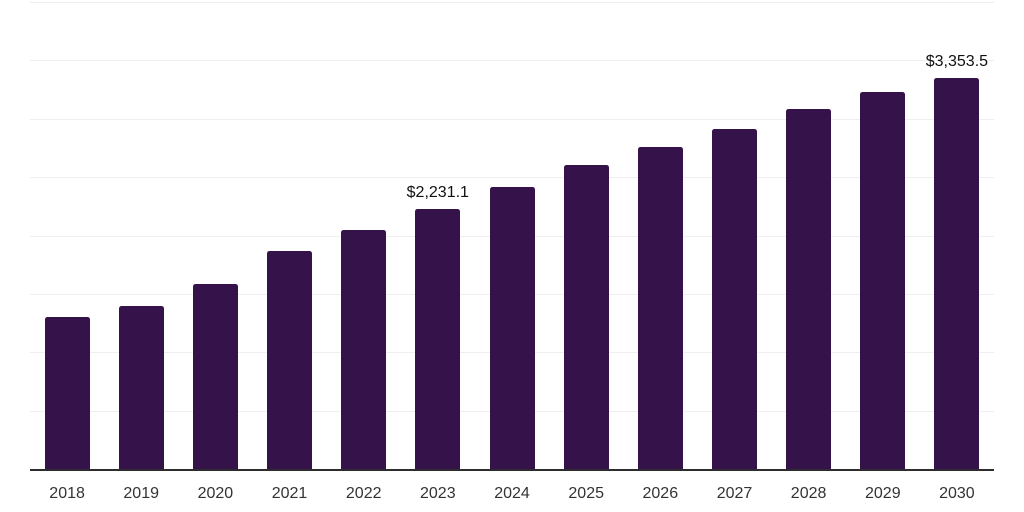 The height and width of the screenshot is (512, 1024). What do you see at coordinates (734, 493) in the screenshot?
I see `x-tick-label-2027: 2027` at bounding box center [734, 493].